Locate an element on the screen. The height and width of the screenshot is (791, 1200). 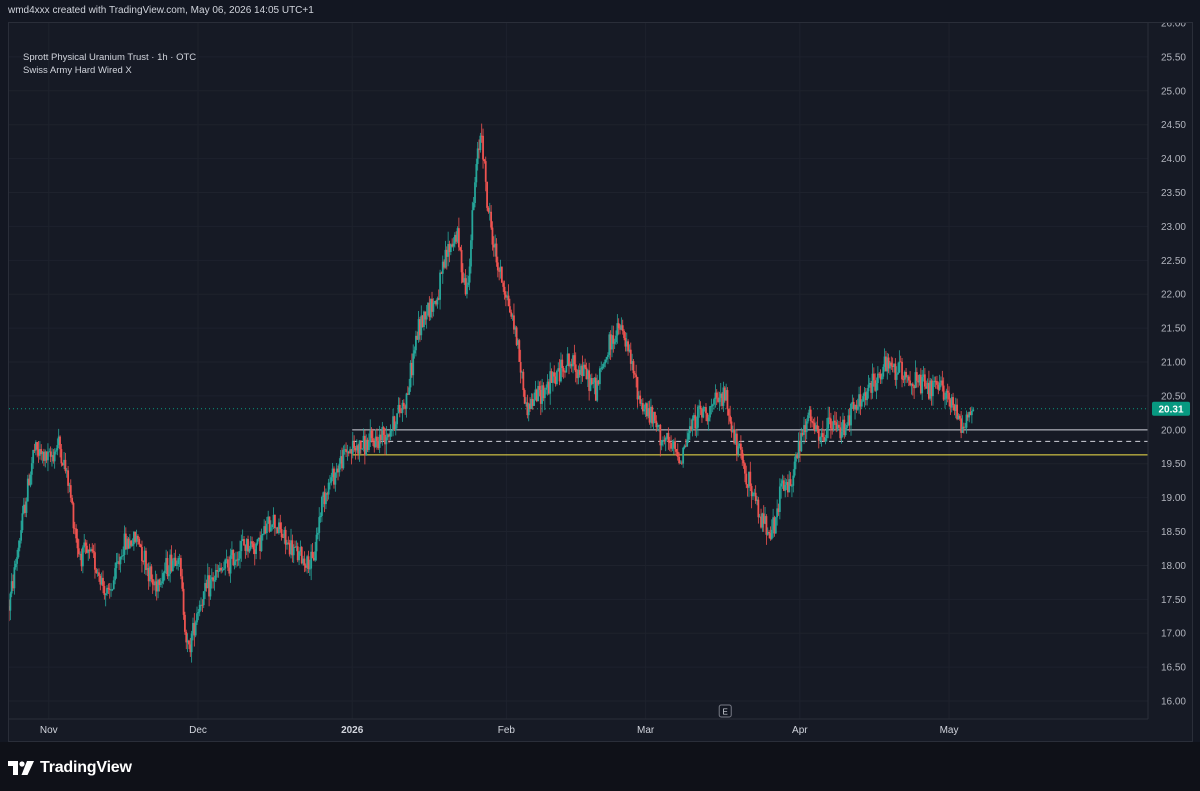
tradingview-logo: TradingView is located at coordinates (70, 768).